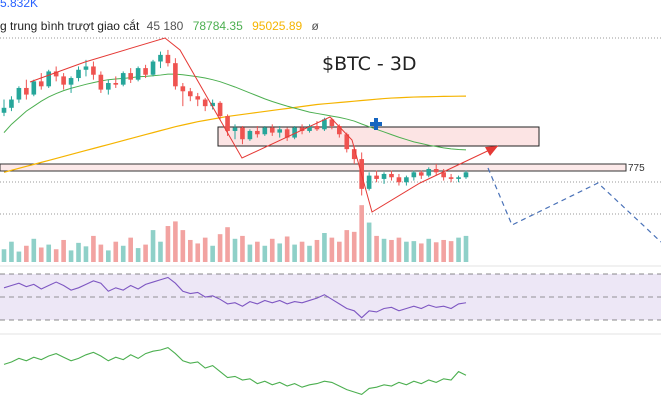 This screenshot has height=413, width=661. Describe the element at coordinates (235, 233) in the screenshot. I see `volume-layer` at that location.